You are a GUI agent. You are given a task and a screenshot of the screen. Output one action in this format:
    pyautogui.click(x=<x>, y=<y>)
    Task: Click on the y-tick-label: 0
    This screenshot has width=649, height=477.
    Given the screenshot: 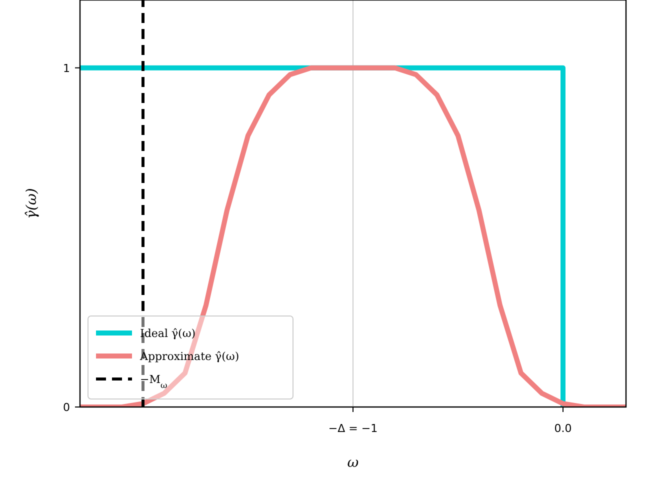 What is the action you would take?
    pyautogui.click(x=66, y=407)
    